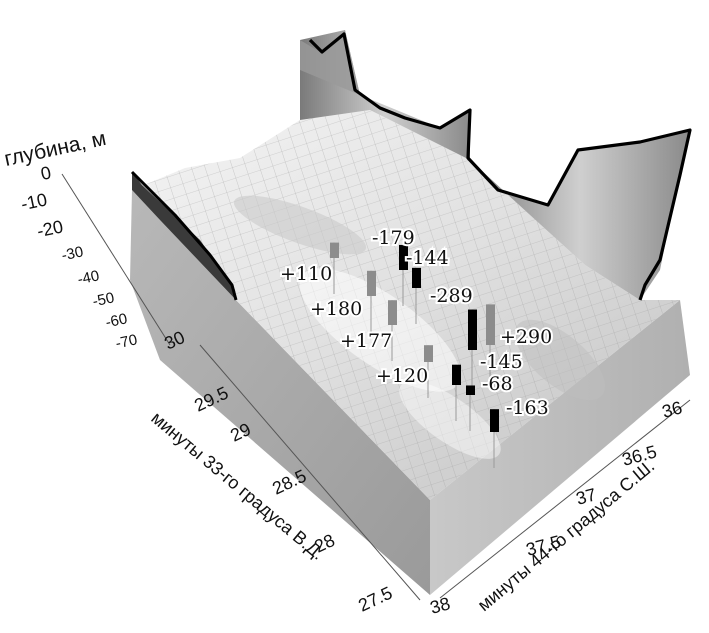 The width and height of the screenshot is (709, 633). What do you see at coordinates (580, 215) in the screenshot?
I see `coastal-cliff-east` at bounding box center [580, 215].